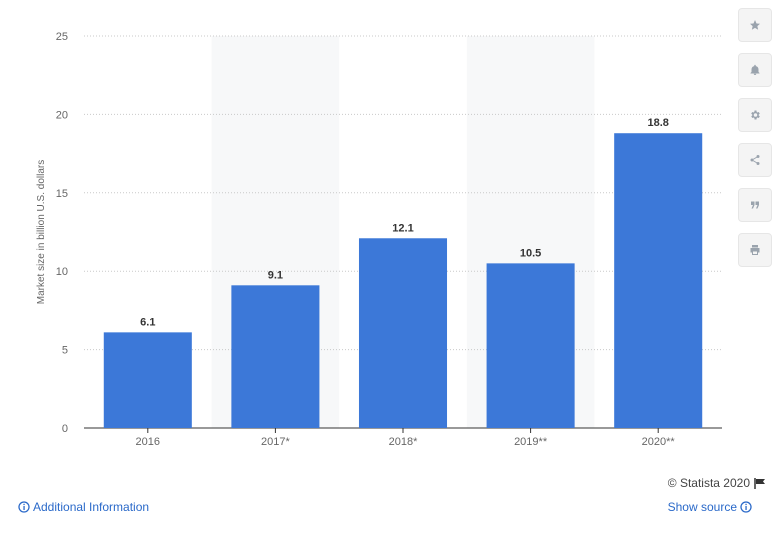  Describe the element at coordinates (759, 483) in the screenshot. I see `flag-icon` at that location.